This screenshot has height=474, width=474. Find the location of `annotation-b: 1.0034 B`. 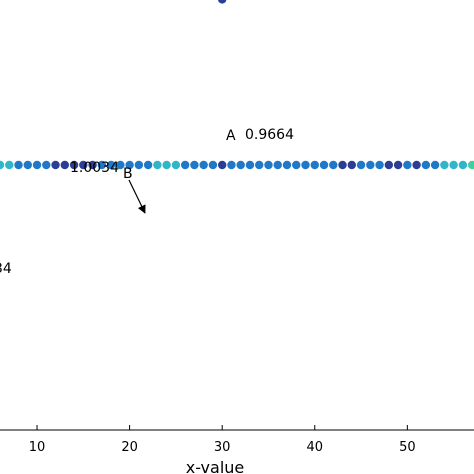

annotation-b: 1.0034 B is located at coordinates (108, 187).